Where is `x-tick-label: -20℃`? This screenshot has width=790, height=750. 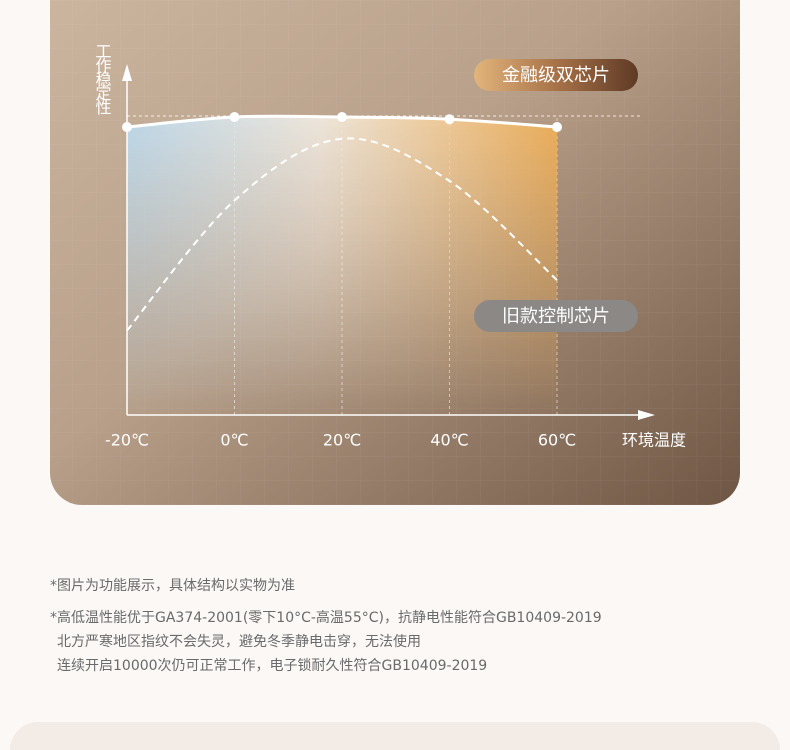 x-tick-label: -20℃ is located at coordinates (127, 440).